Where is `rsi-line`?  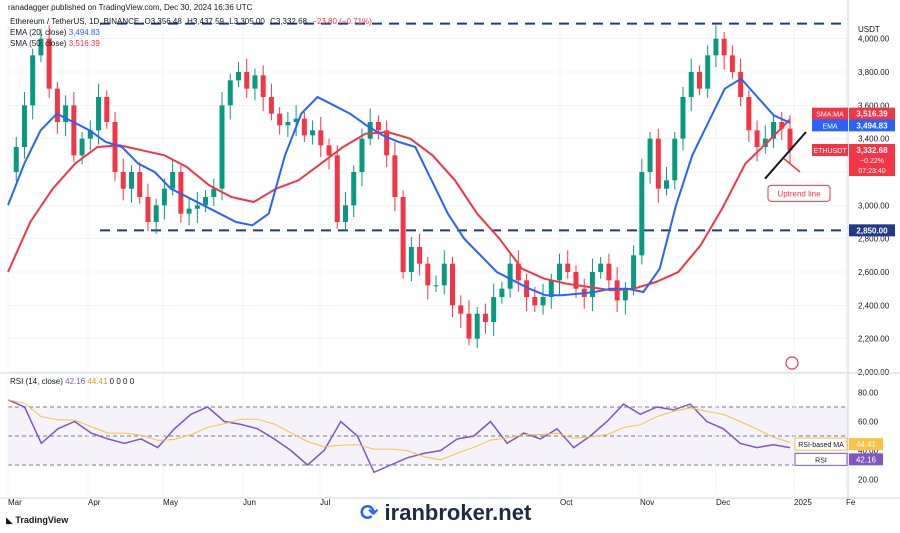 rsi-line is located at coordinates (399, 436).